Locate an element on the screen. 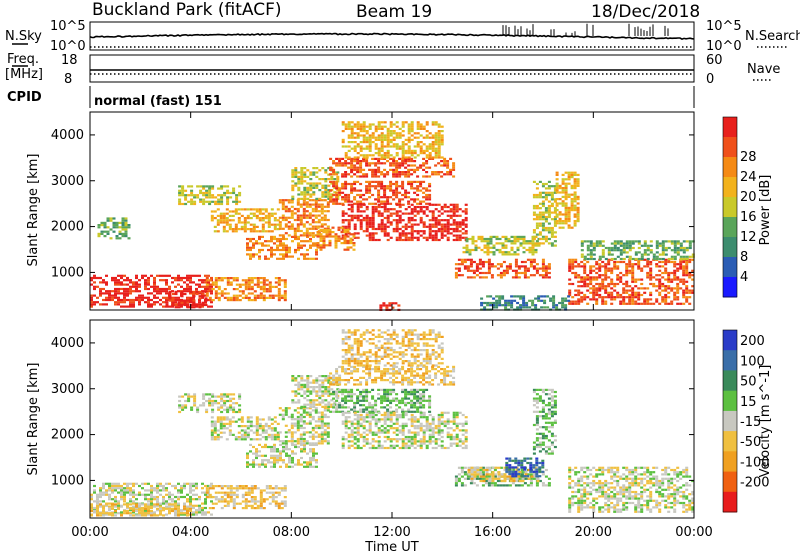  noise-left-tick-top: 10^5 is located at coordinates (68, 26).